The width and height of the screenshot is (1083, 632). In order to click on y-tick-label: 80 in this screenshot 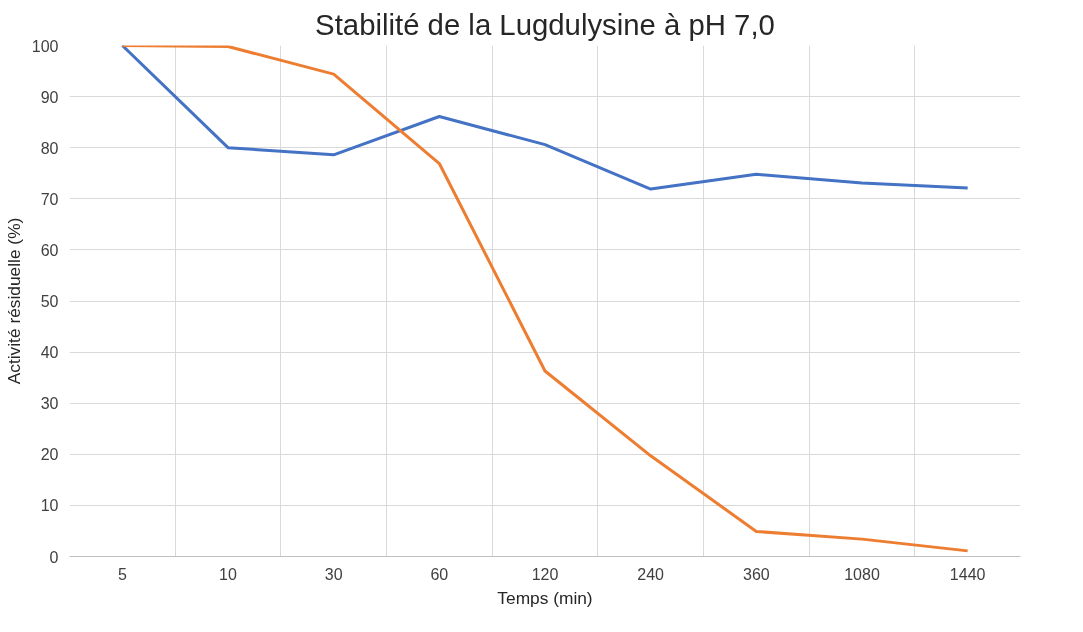, I will do `click(49, 148)`.